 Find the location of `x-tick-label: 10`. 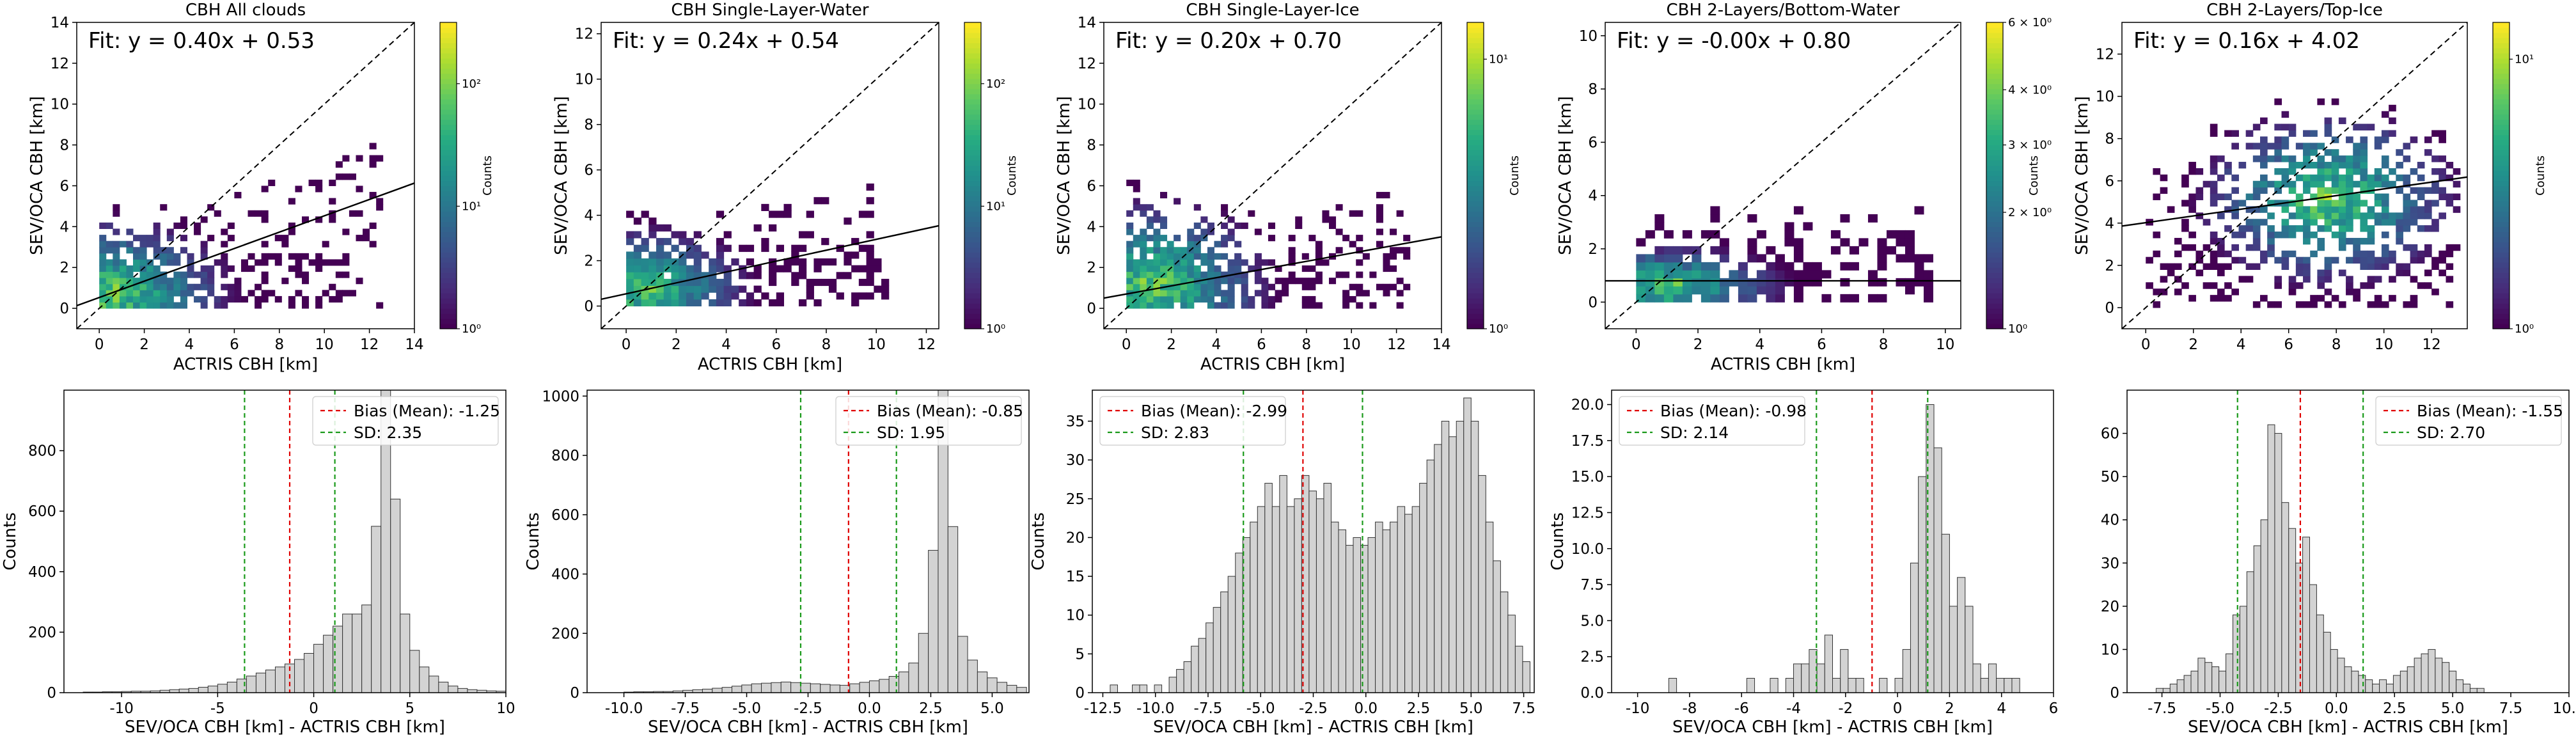

x-tick-label: 10 is located at coordinates (505, 708).